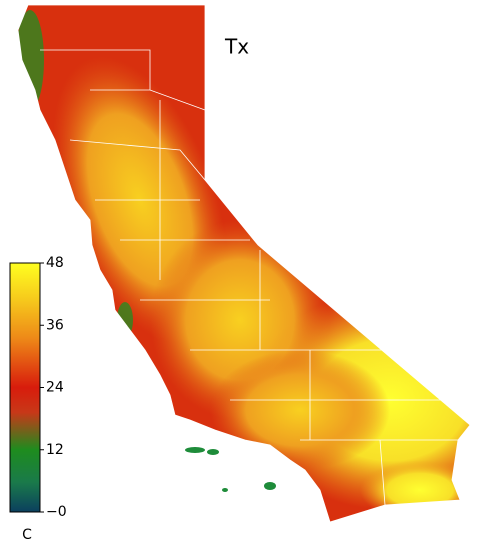  Describe the element at coordinates (230, 469) in the screenshot. I see `islands` at that location.